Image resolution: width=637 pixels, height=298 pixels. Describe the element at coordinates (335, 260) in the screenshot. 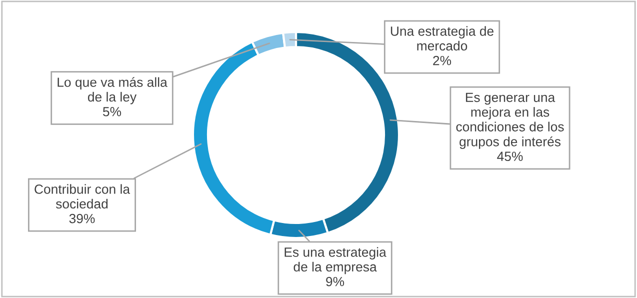

I see `slice-label: Es una estrategia de la empresa` at that location.